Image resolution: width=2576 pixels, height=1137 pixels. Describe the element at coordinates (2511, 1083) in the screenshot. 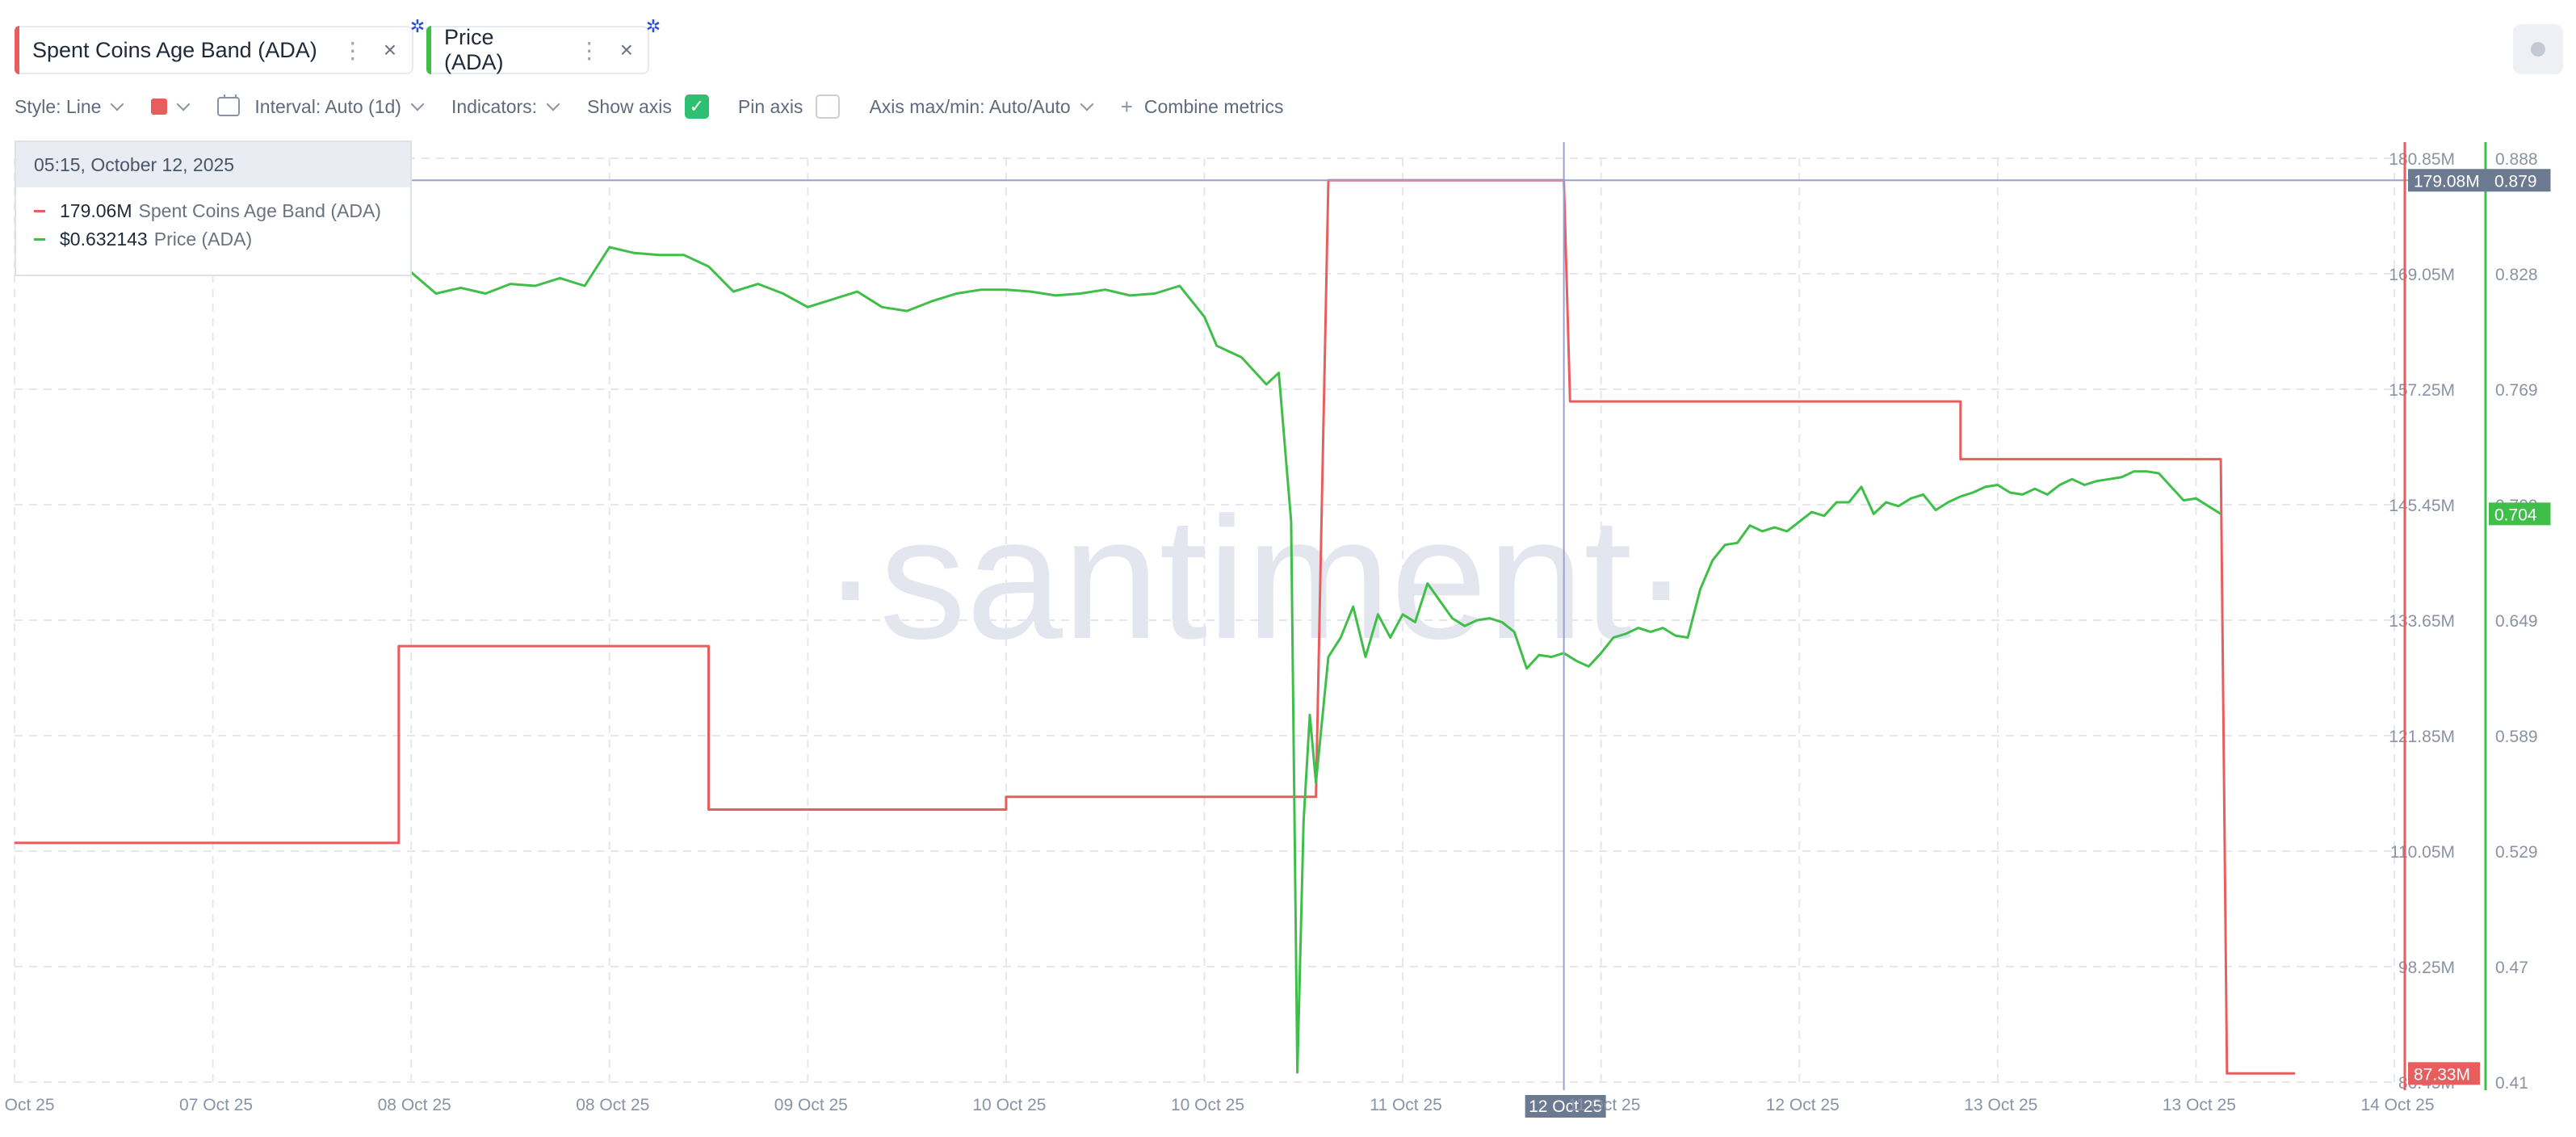

I see `y-right-tick-label: 0.41` at that location.